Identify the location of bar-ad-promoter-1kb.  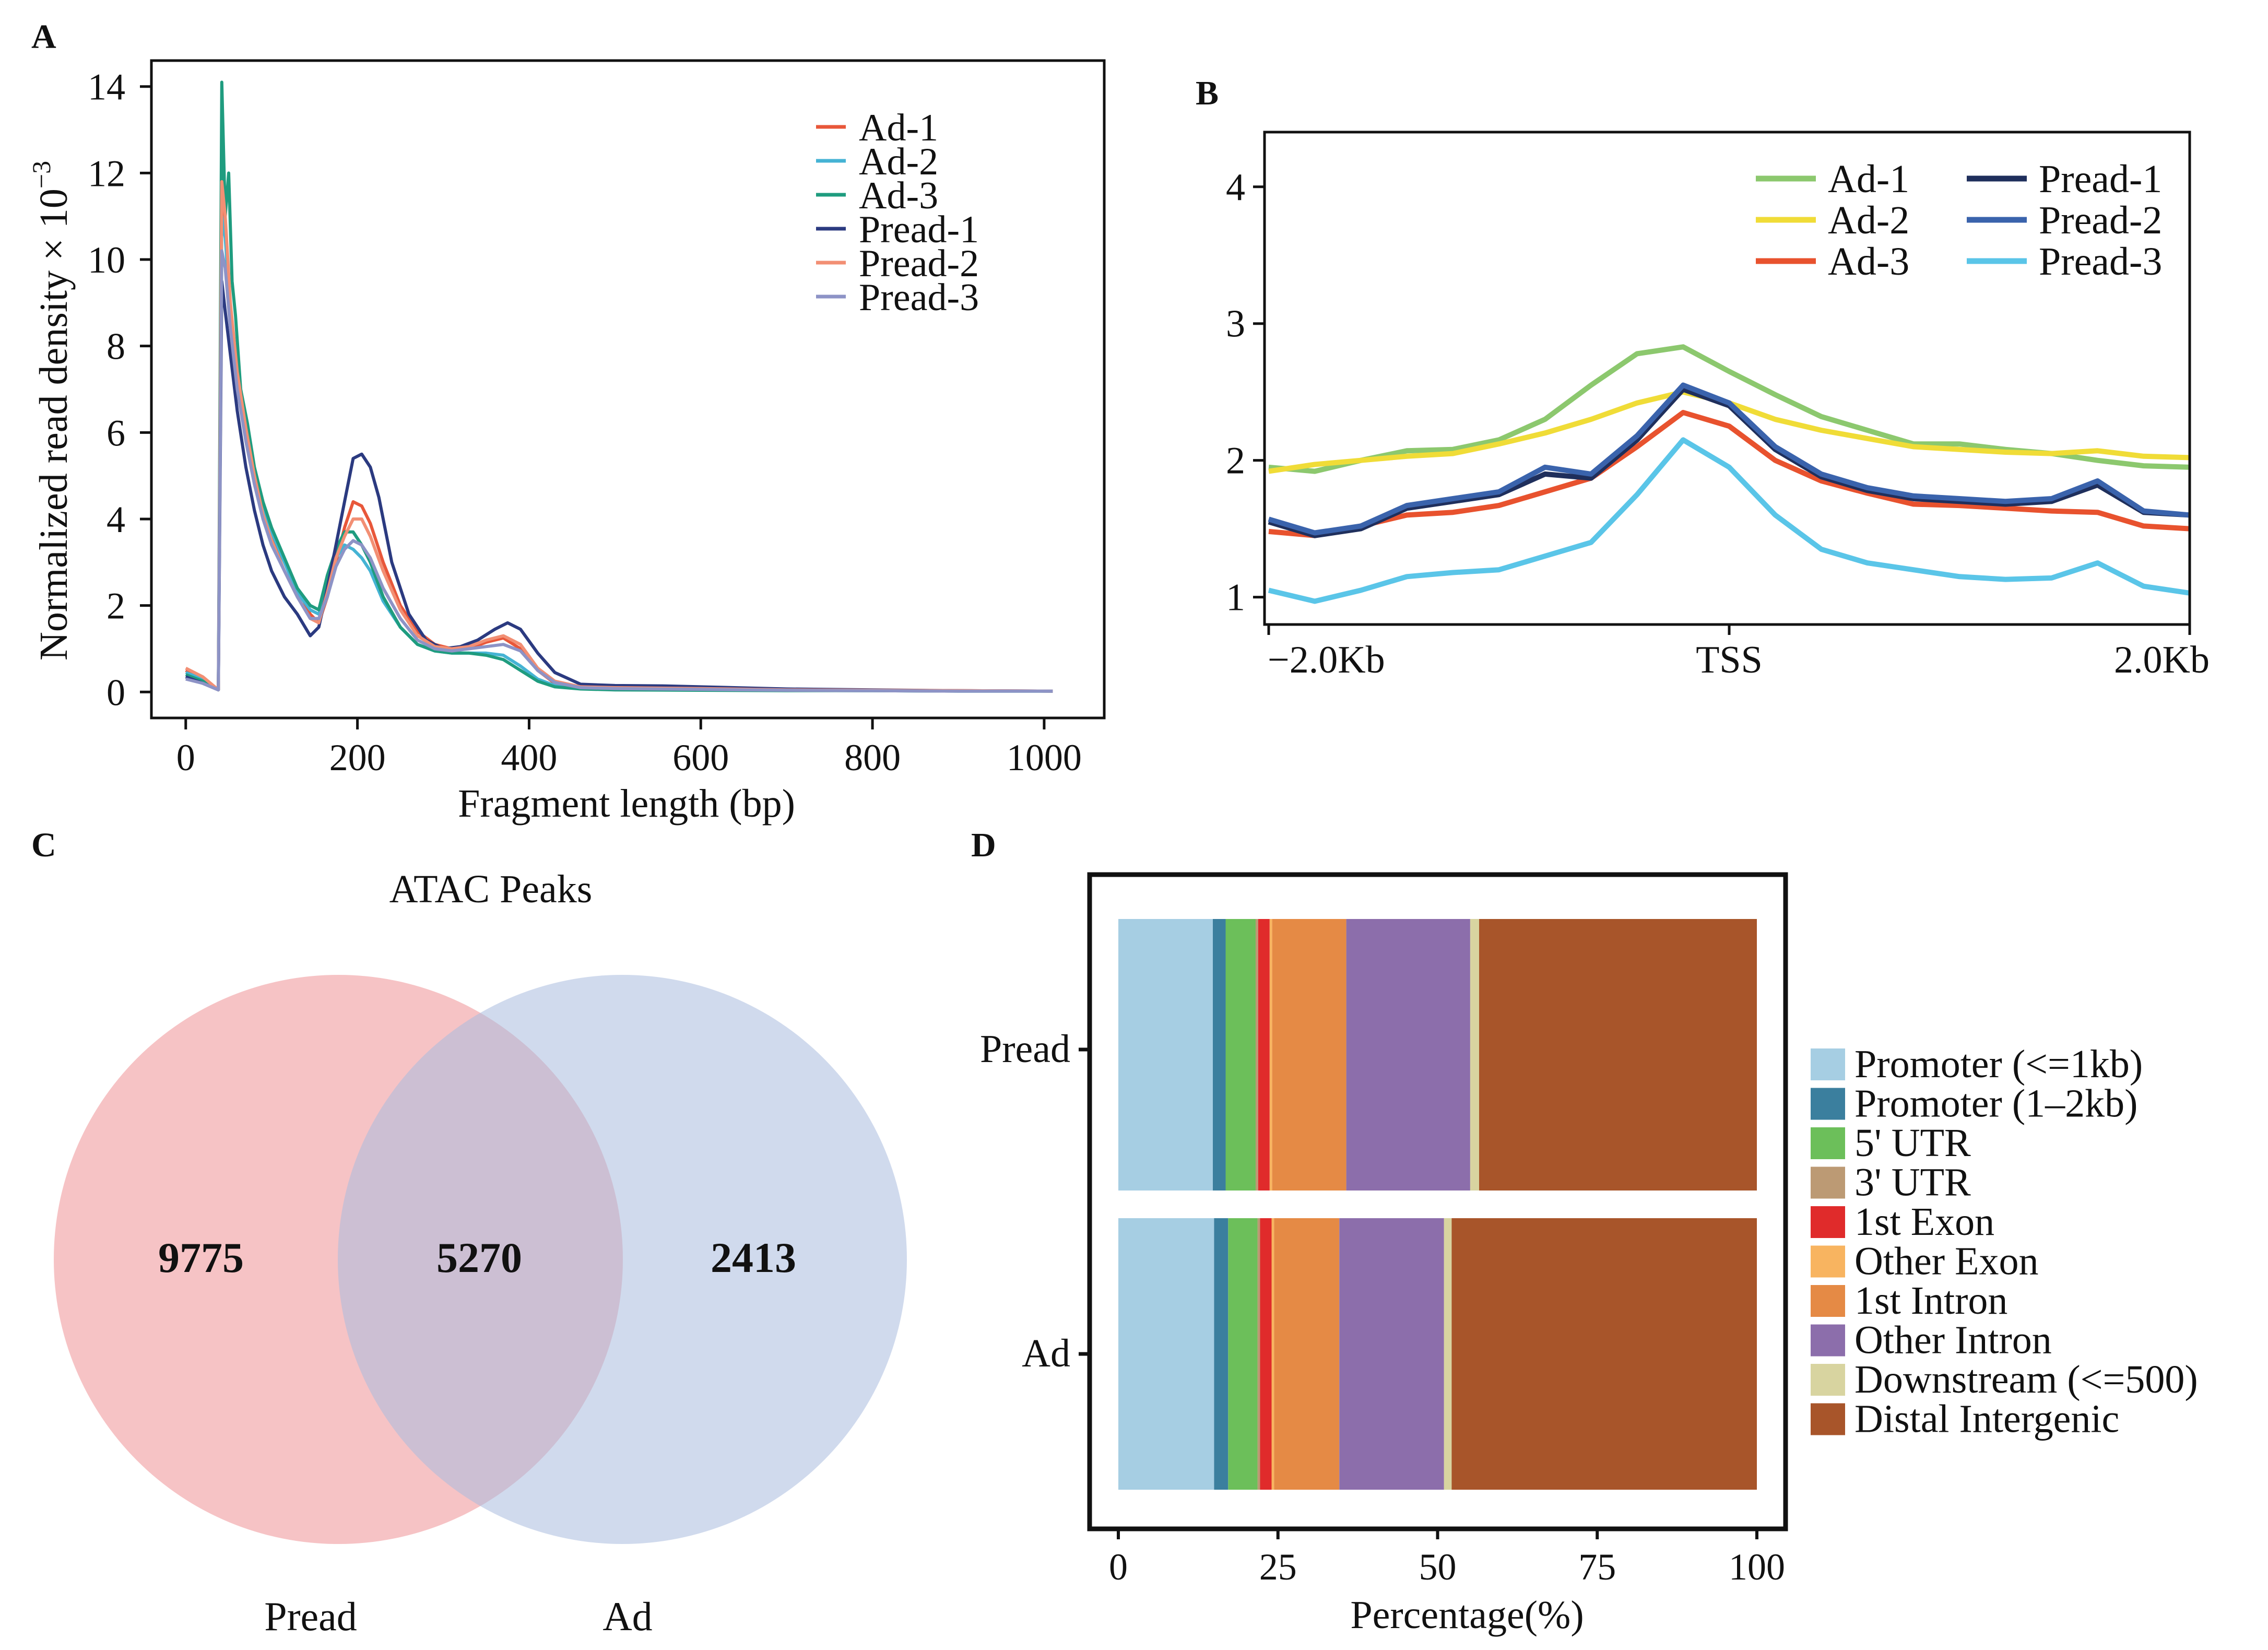
(1166, 1354).